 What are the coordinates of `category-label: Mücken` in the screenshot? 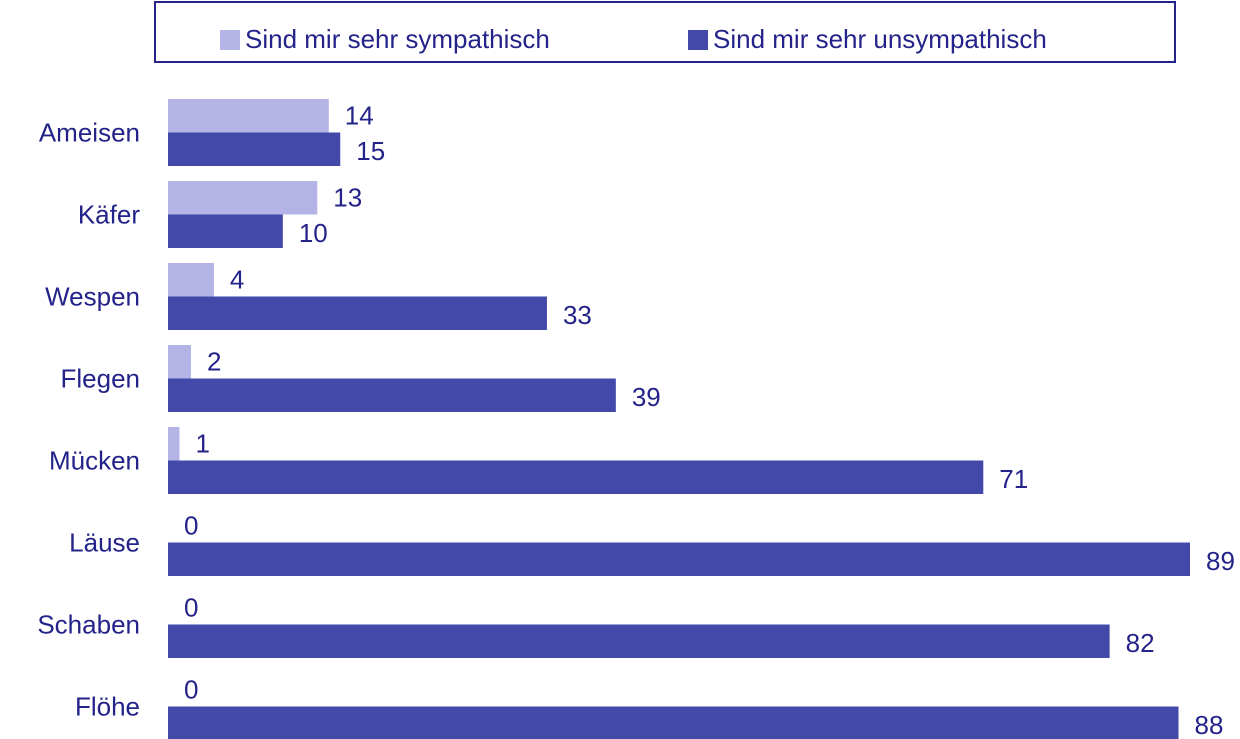 It's located at (94, 460).